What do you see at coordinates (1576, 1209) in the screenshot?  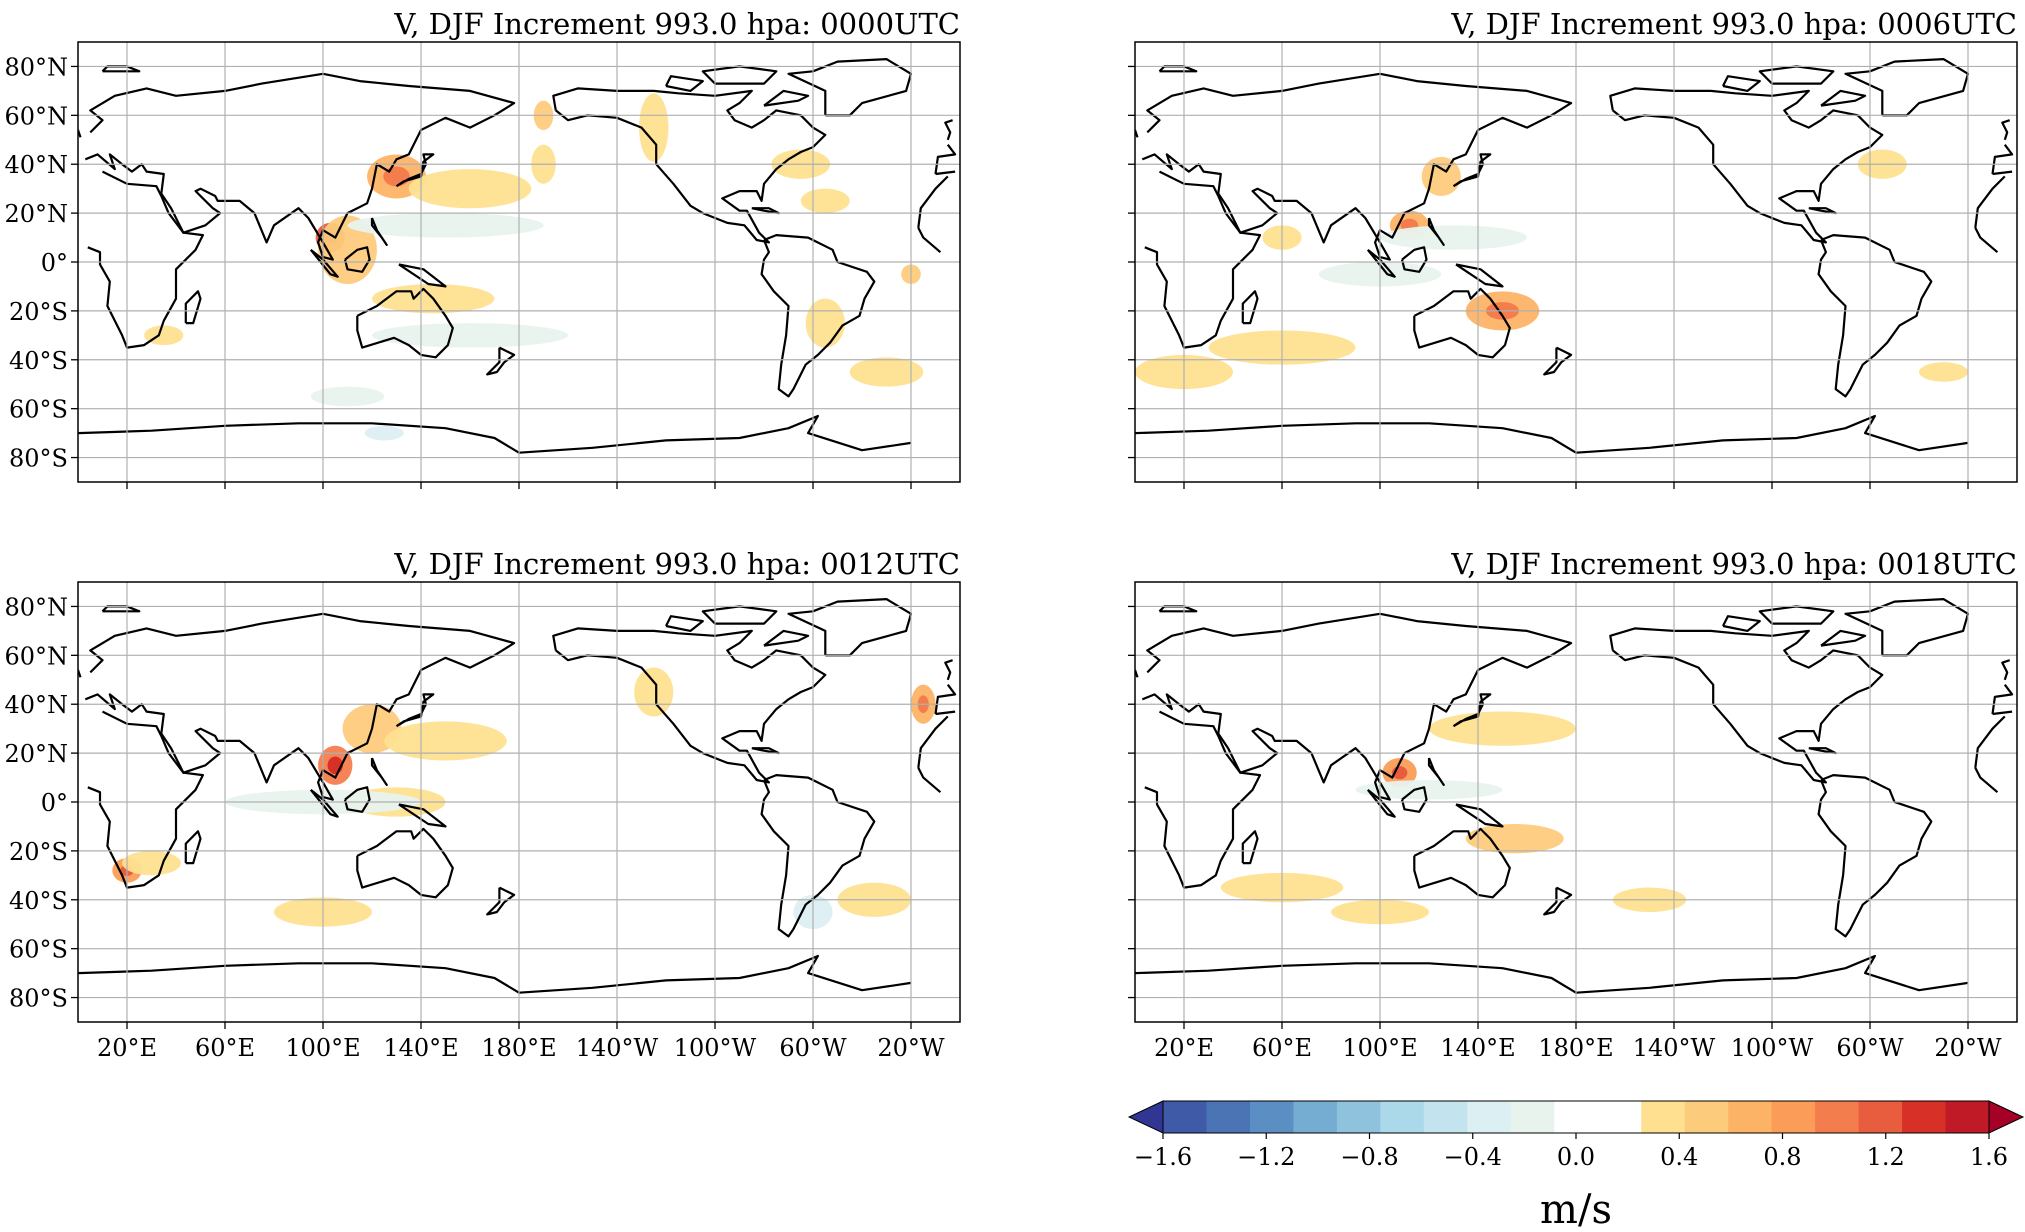 I see `colorbar-label: m/s` at bounding box center [1576, 1209].